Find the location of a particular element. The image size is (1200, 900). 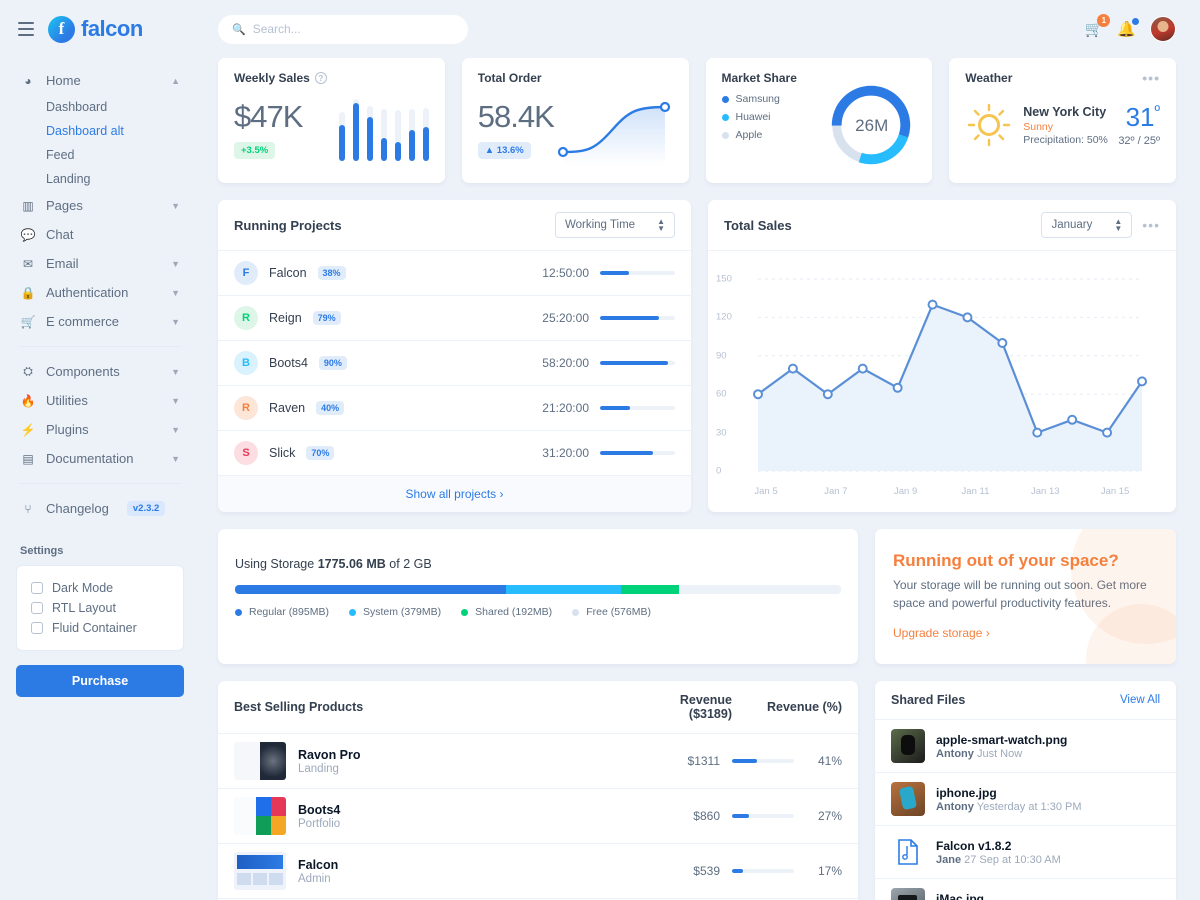

chevron-down-icon: ▼ is located at coordinates (175, 321).